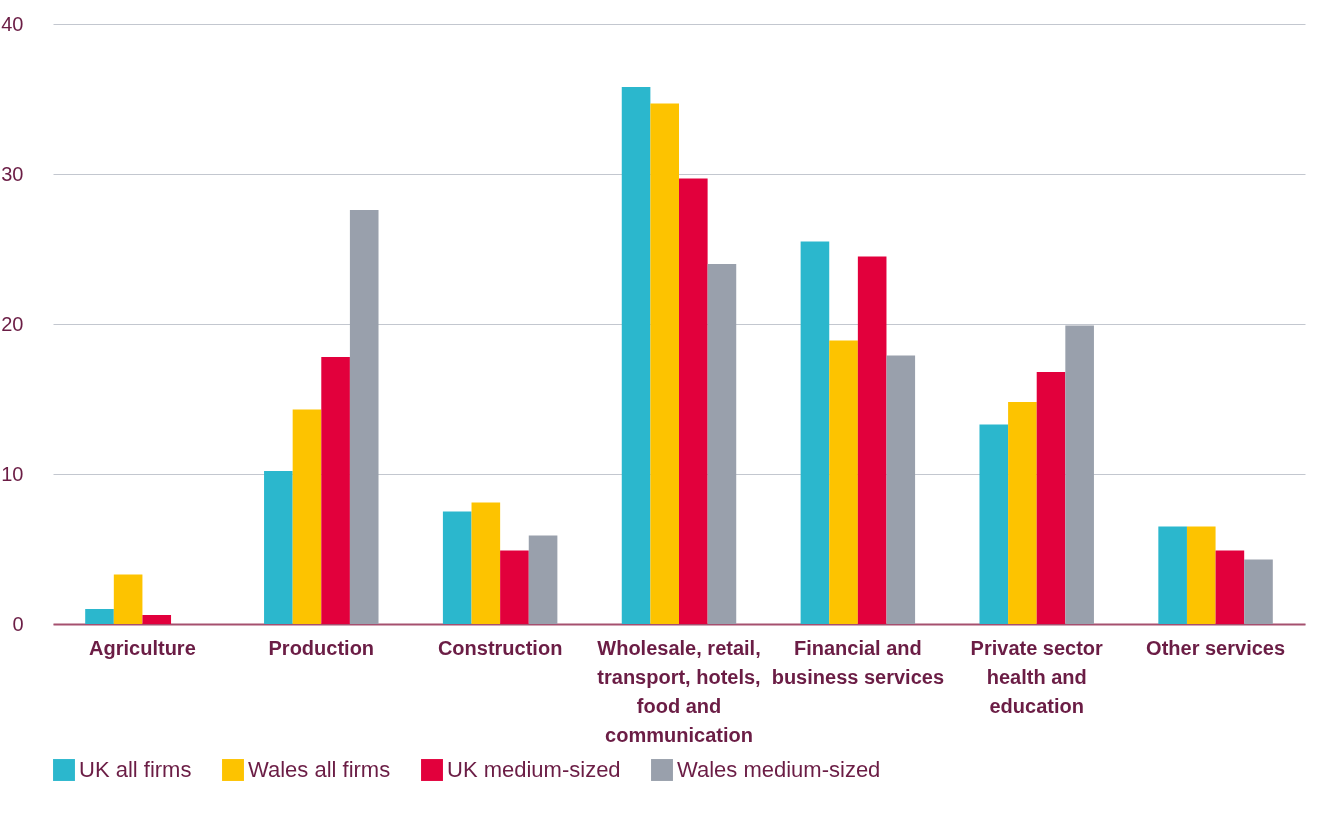  What do you see at coordinates (18, 623) in the screenshot?
I see `y-tick-label: 0` at bounding box center [18, 623].